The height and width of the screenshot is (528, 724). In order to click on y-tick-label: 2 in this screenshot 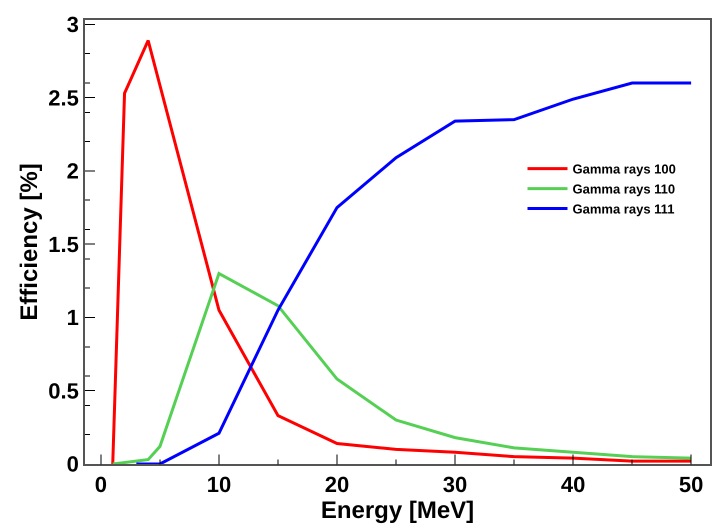, I will do `click(72, 171)`.